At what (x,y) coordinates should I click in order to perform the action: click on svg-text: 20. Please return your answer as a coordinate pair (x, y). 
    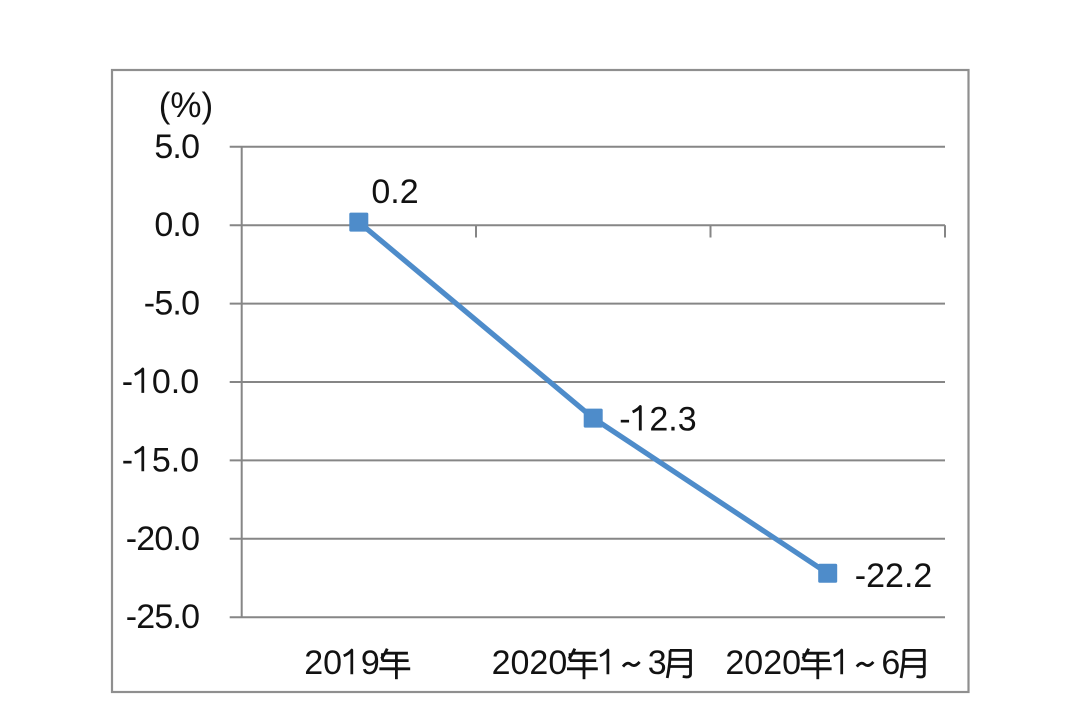
    Looking at the image, I should click on (323, 663).